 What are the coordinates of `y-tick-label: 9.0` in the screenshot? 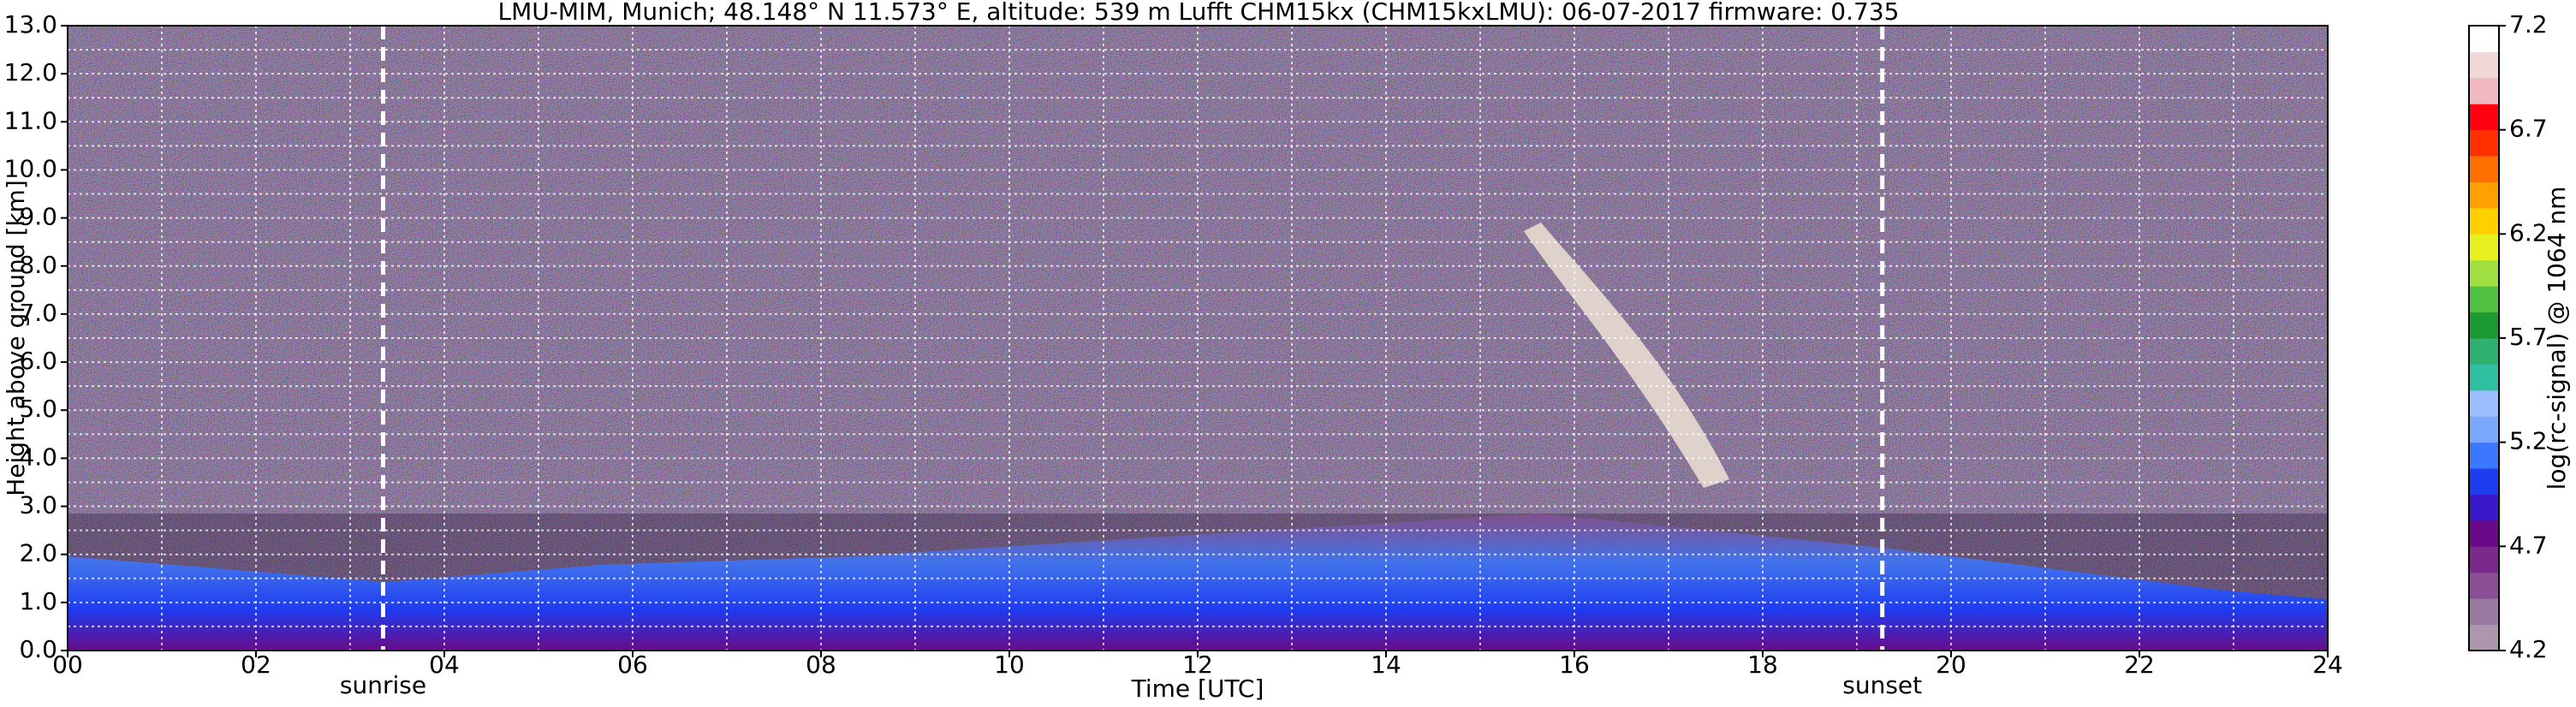 It's located at (38, 217).